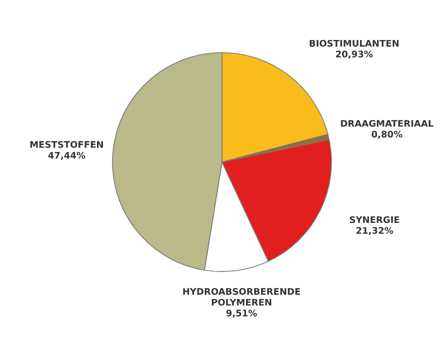 The width and height of the screenshot is (440, 352). I want to click on slice-label: SYNERGIE, so click(375, 220).